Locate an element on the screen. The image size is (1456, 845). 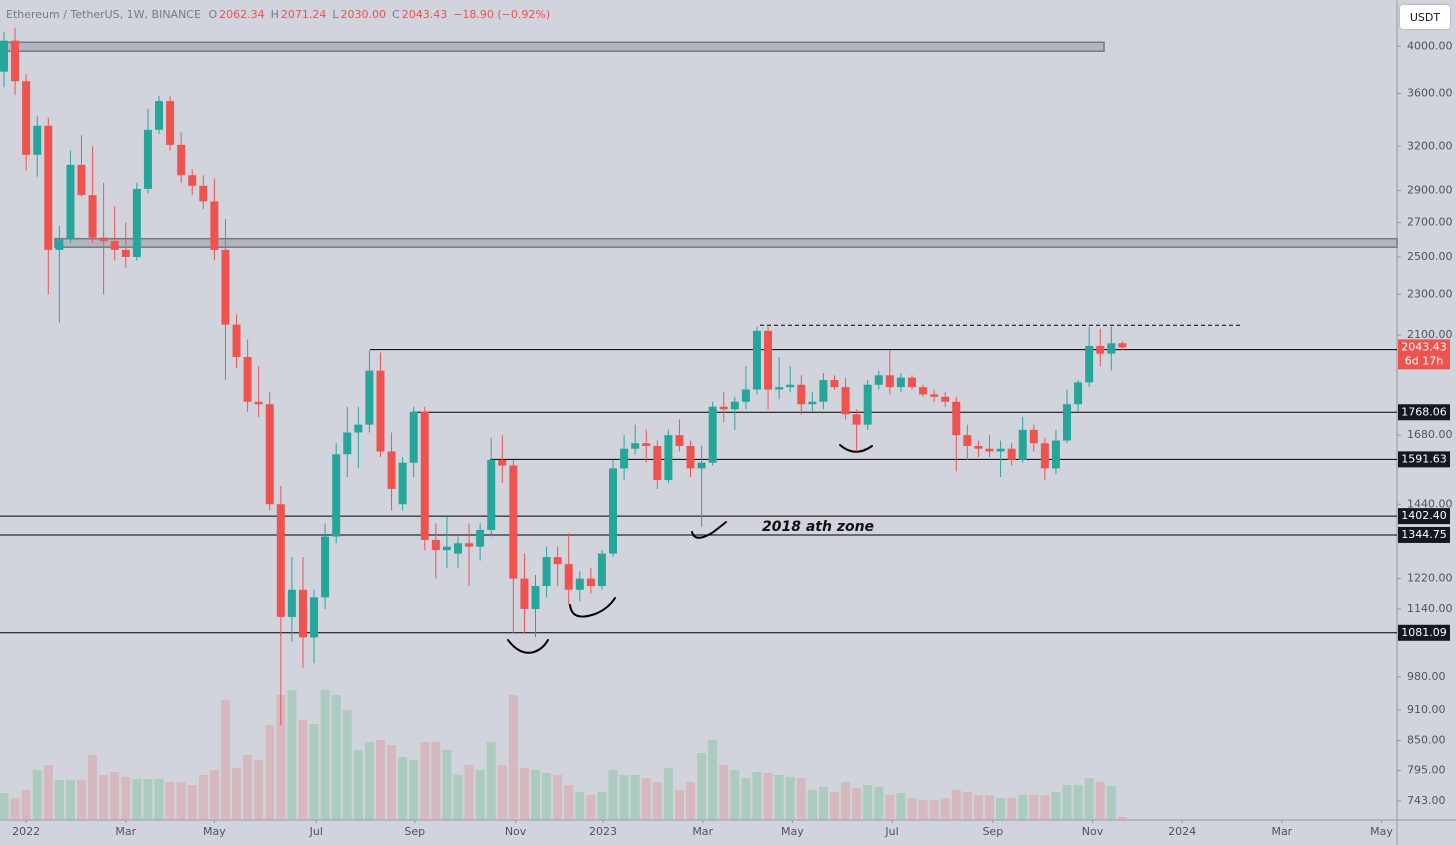
field-value: 2062.34 is located at coordinates (242, 14).